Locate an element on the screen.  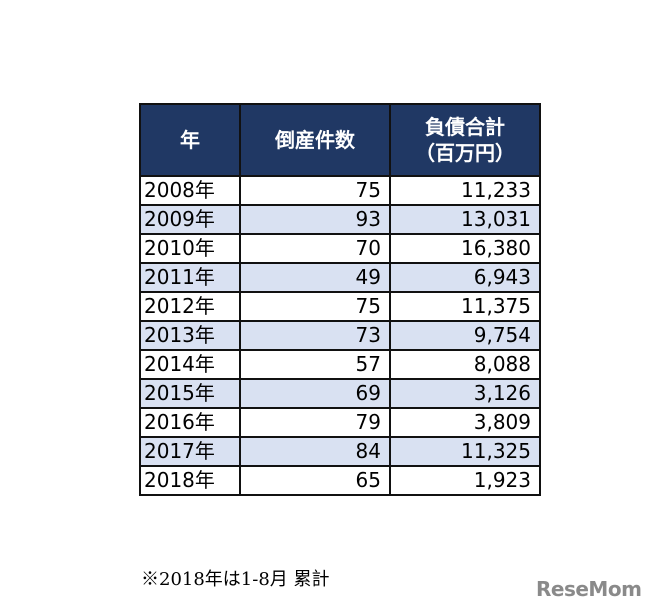
table-row: 2016年 79 3,809 is located at coordinates (340, 422).